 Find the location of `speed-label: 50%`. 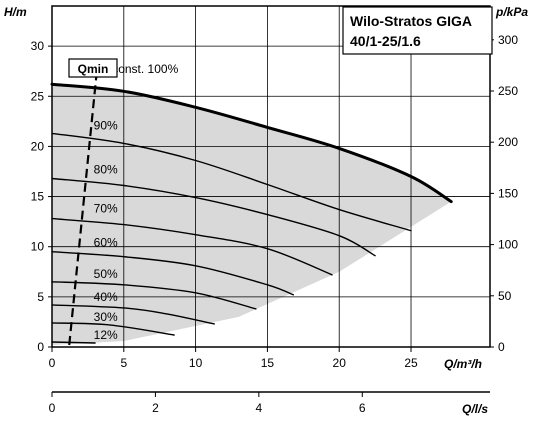

speed-label: 50% is located at coordinates (106, 274).